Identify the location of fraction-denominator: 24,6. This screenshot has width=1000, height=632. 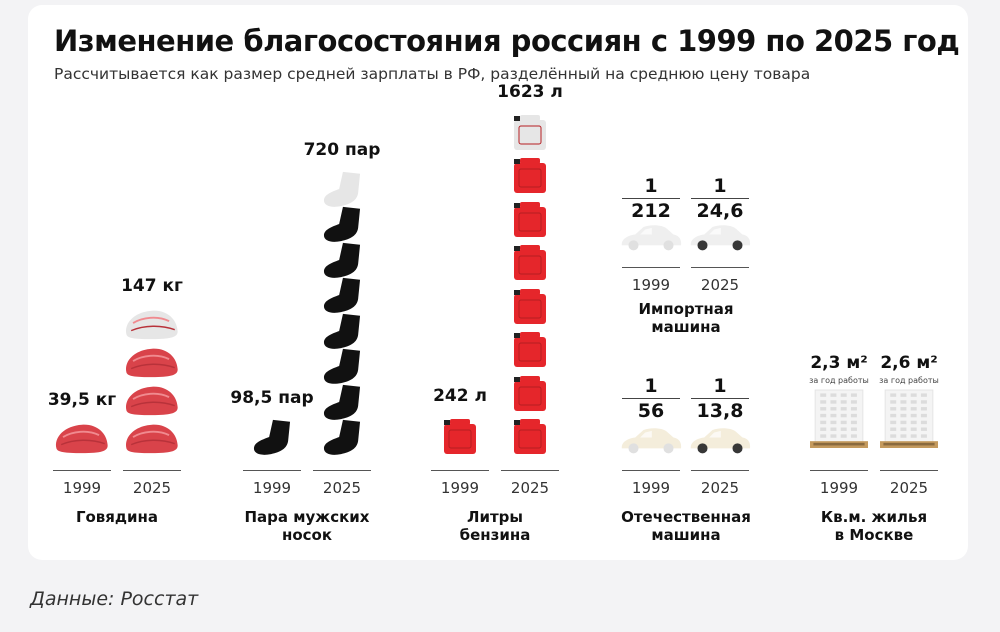
(720, 211).